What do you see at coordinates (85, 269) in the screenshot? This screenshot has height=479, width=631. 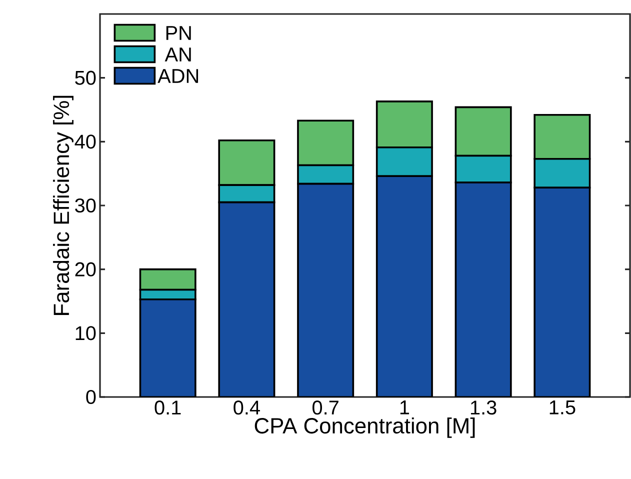 I see `y-tick-label: 20` at bounding box center [85, 269].